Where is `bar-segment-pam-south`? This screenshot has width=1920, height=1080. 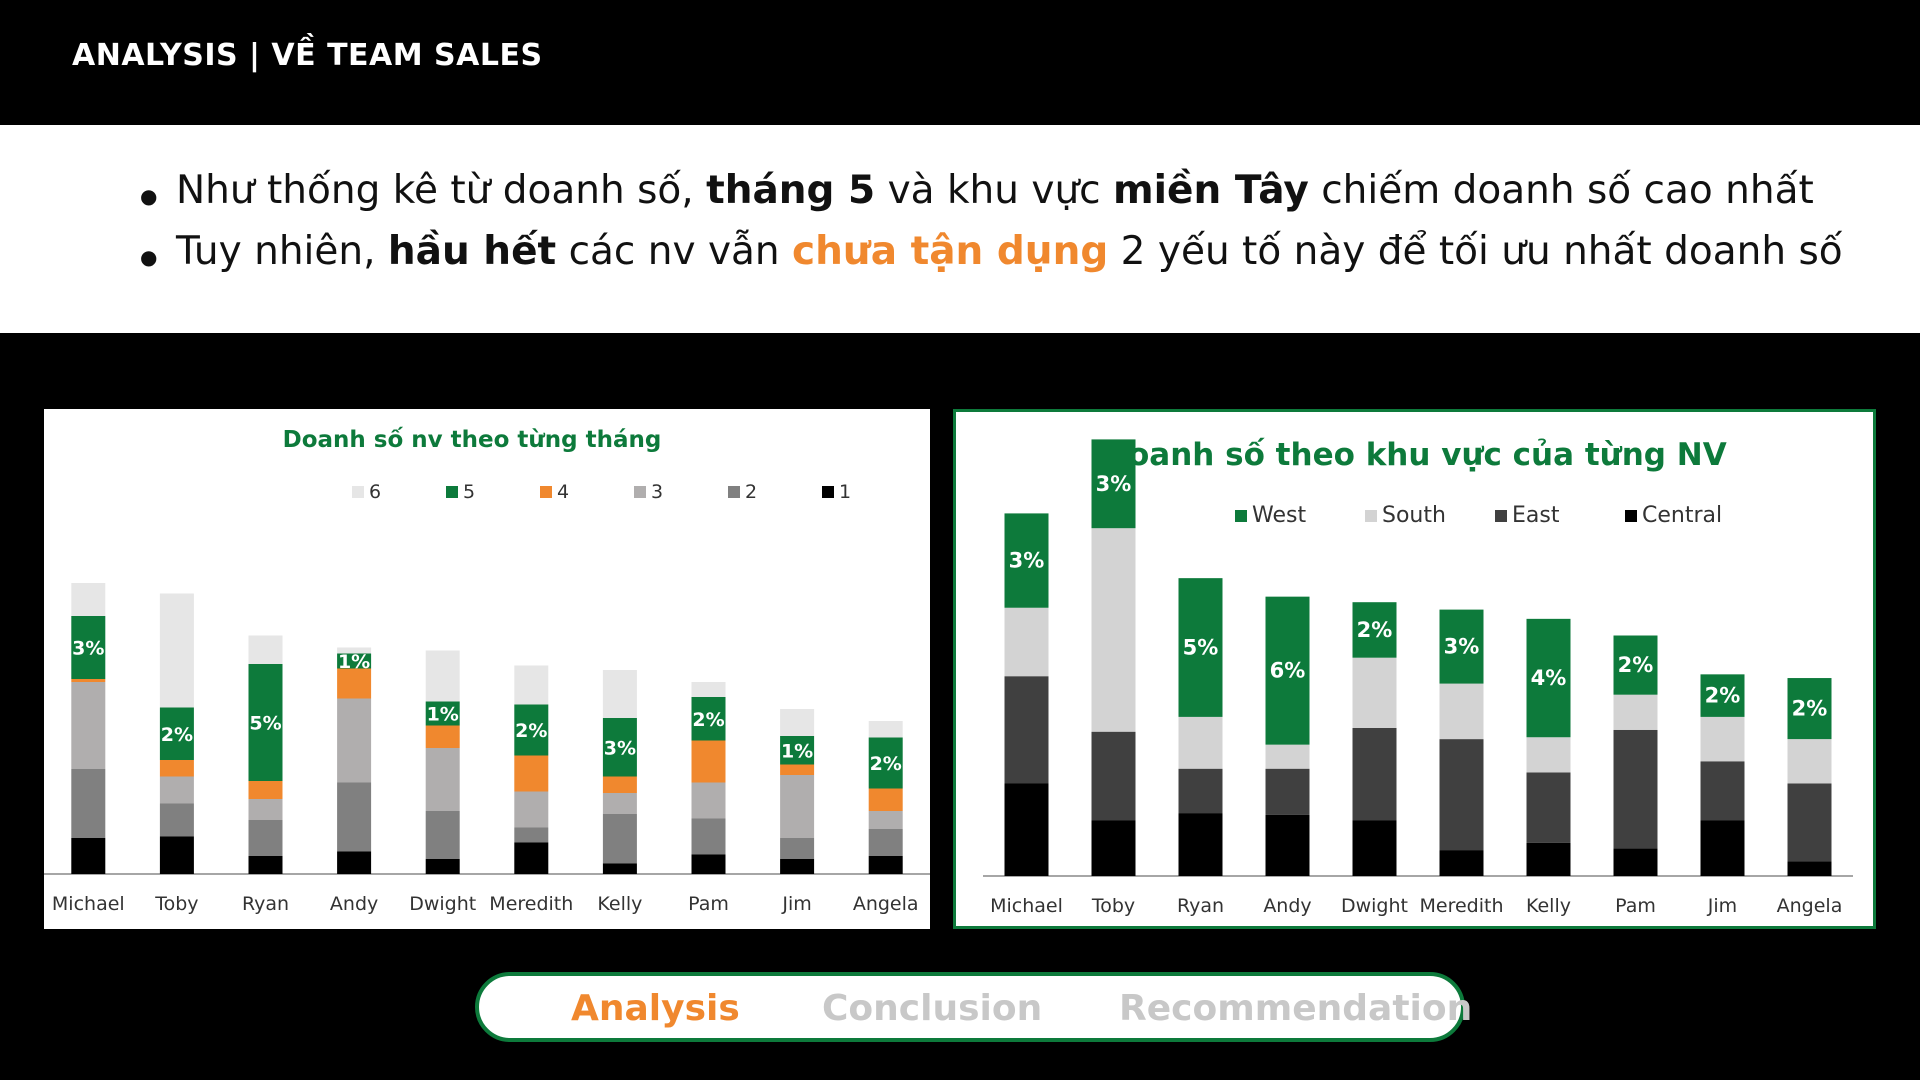 bar-segment-pam-south is located at coordinates (1635, 712).